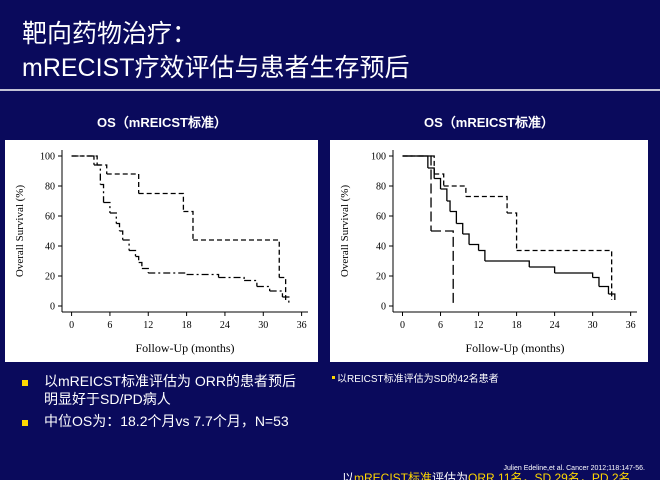  I want to click on bullet-text: 以mREICST标准评估为 ORR的患者预后, so click(170, 381).